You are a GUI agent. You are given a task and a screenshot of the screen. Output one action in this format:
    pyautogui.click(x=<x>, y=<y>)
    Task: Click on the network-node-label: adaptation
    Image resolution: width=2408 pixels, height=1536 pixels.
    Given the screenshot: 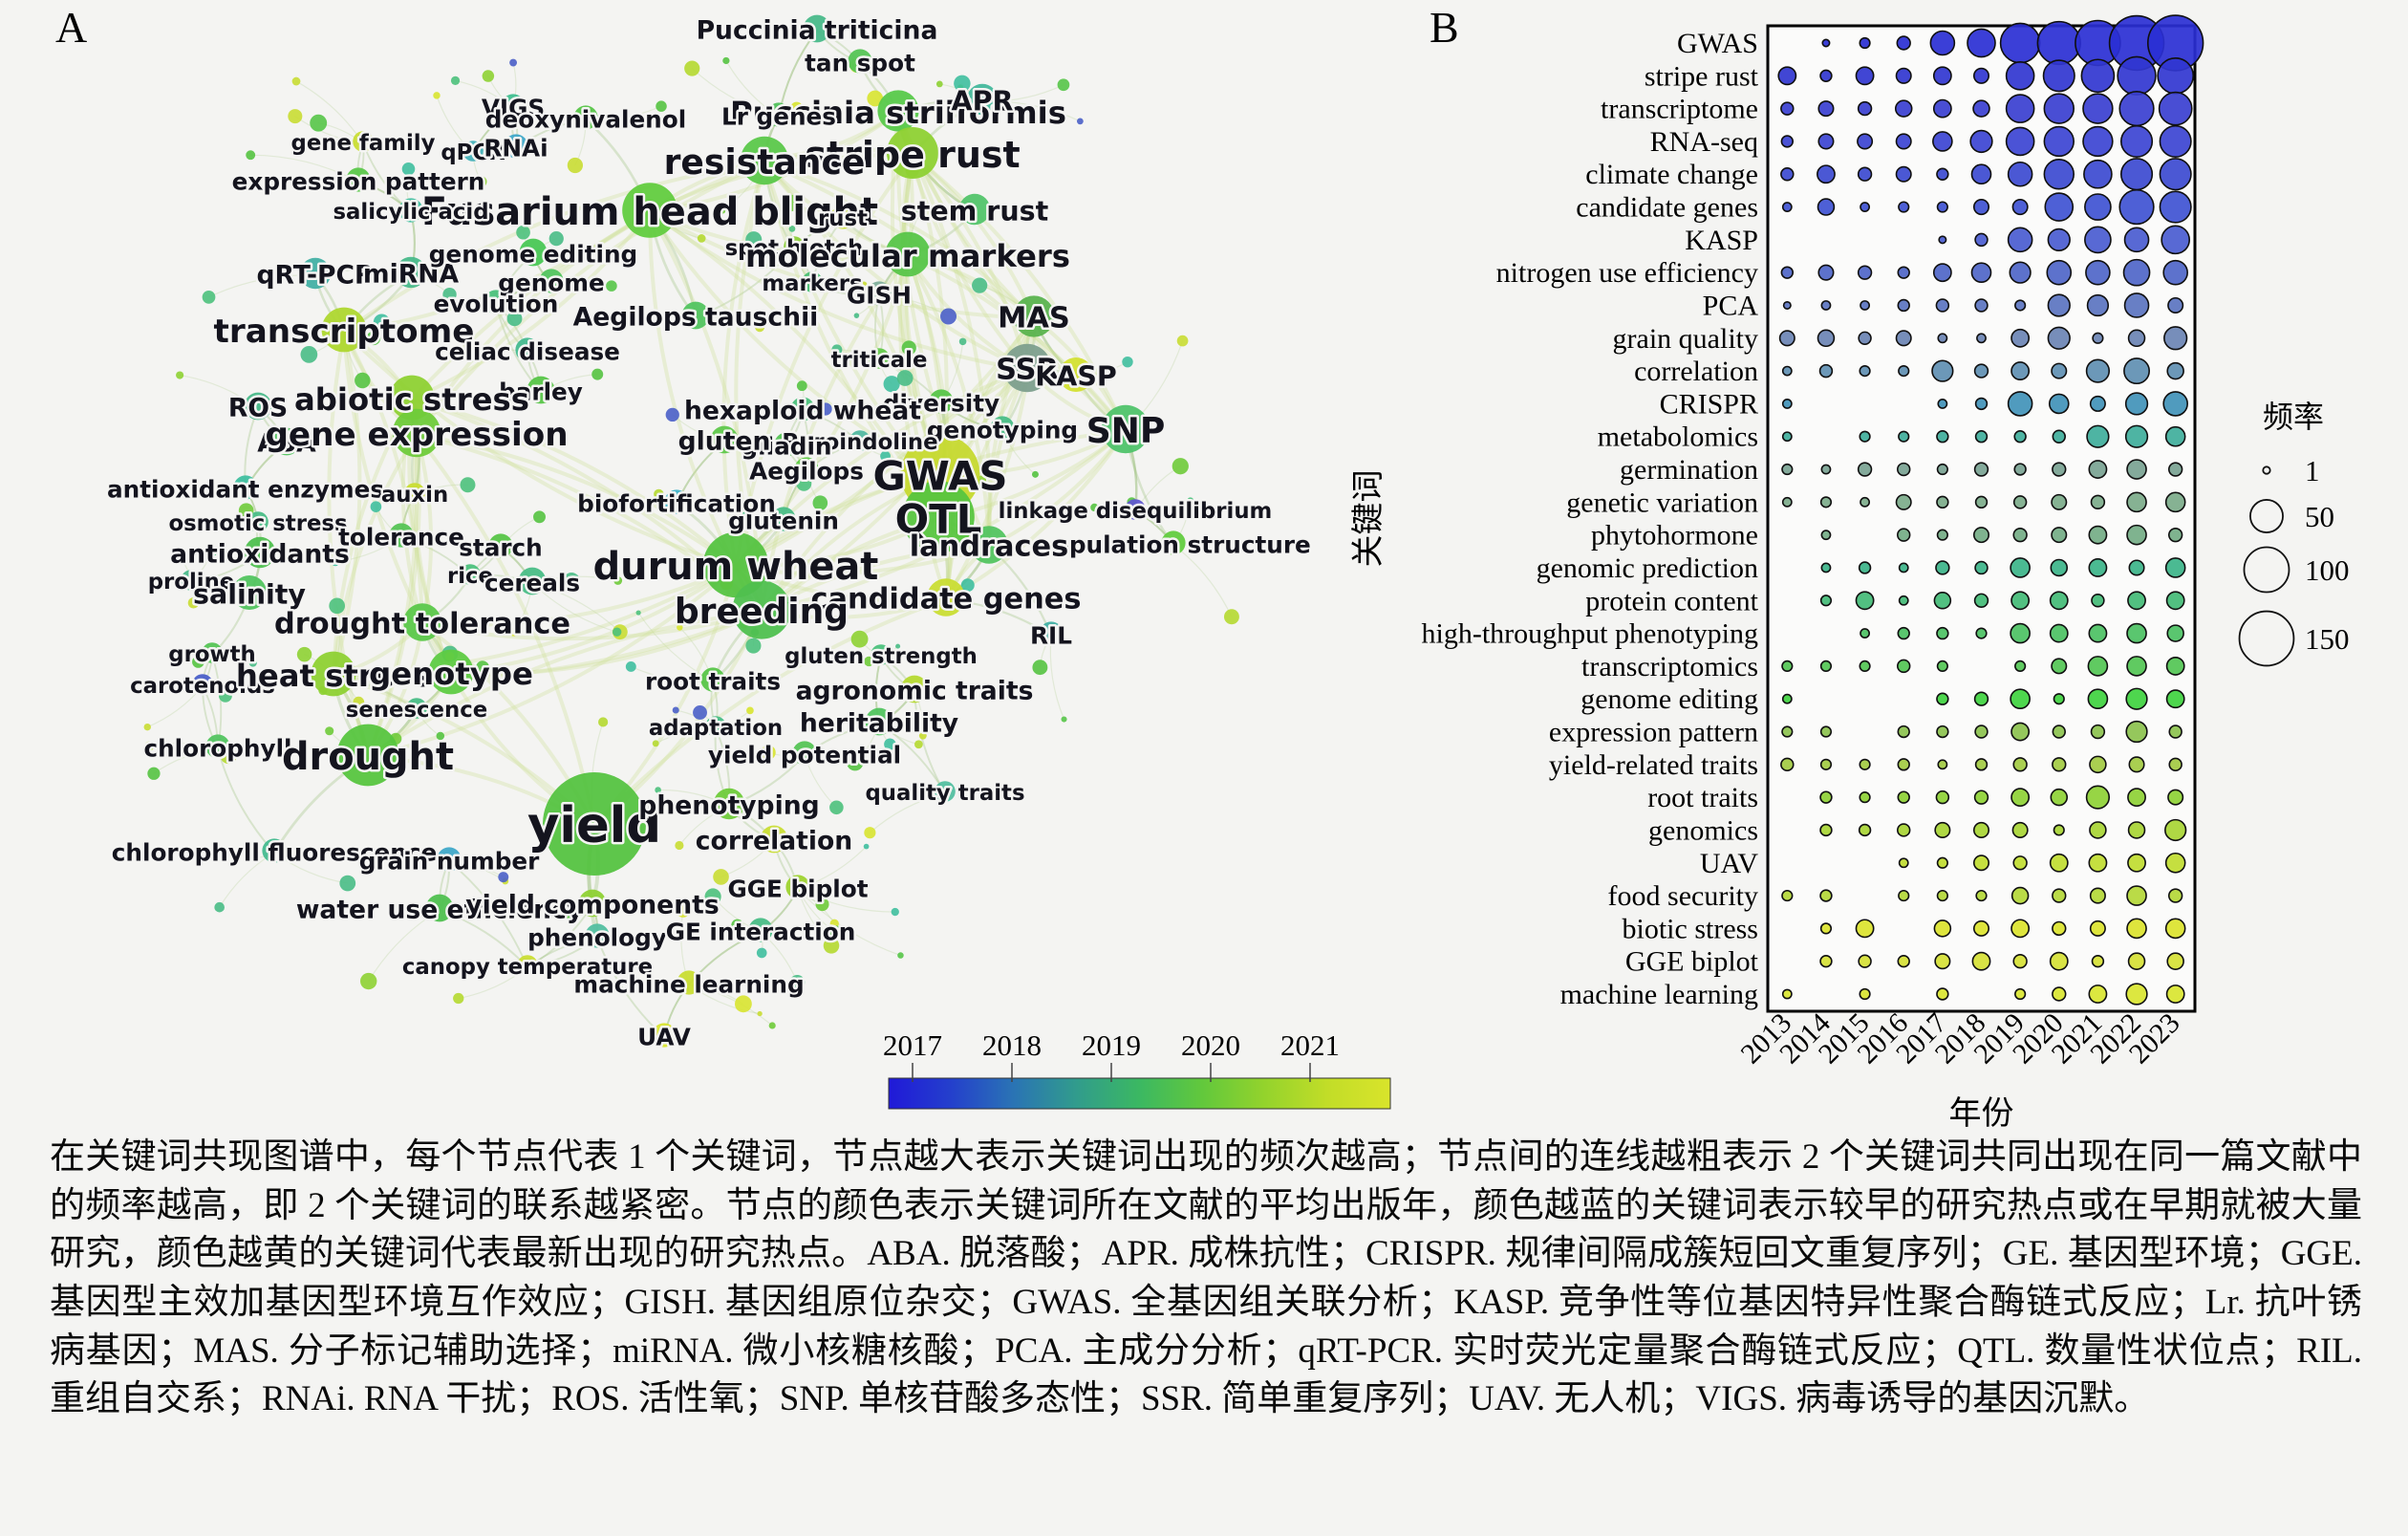 What is the action you would take?
    pyautogui.click(x=716, y=728)
    